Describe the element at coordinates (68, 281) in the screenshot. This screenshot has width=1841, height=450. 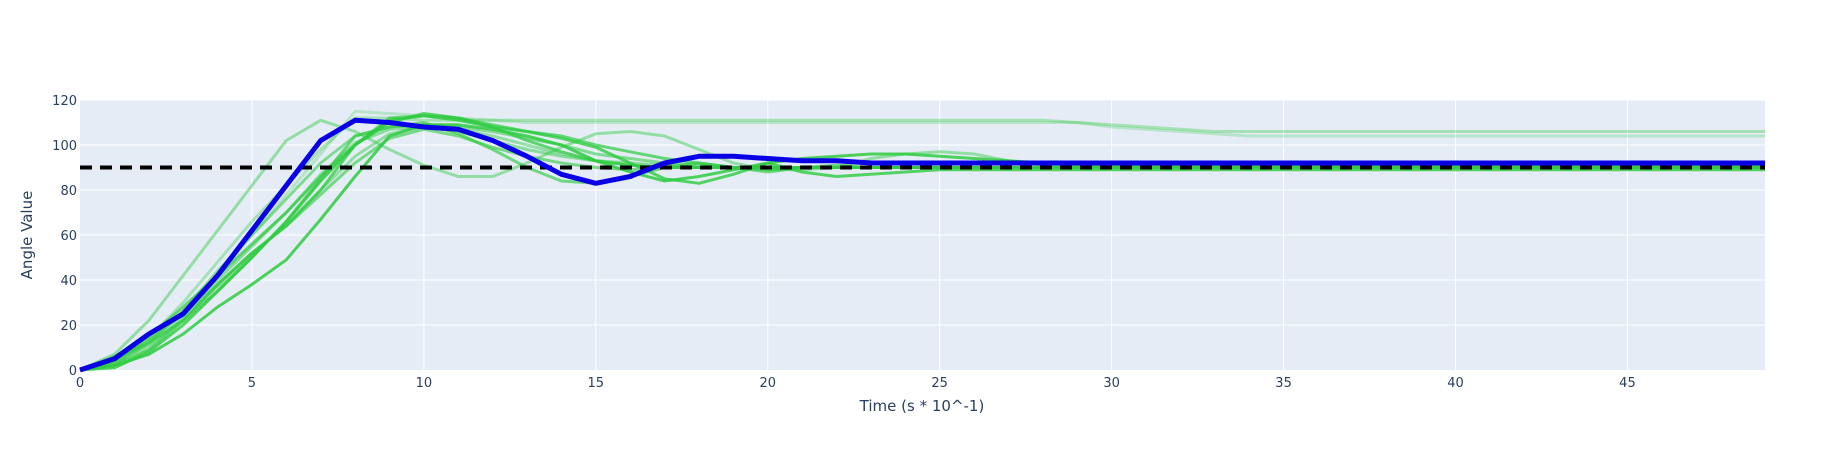
I see `y-tick-label: 40` at that location.